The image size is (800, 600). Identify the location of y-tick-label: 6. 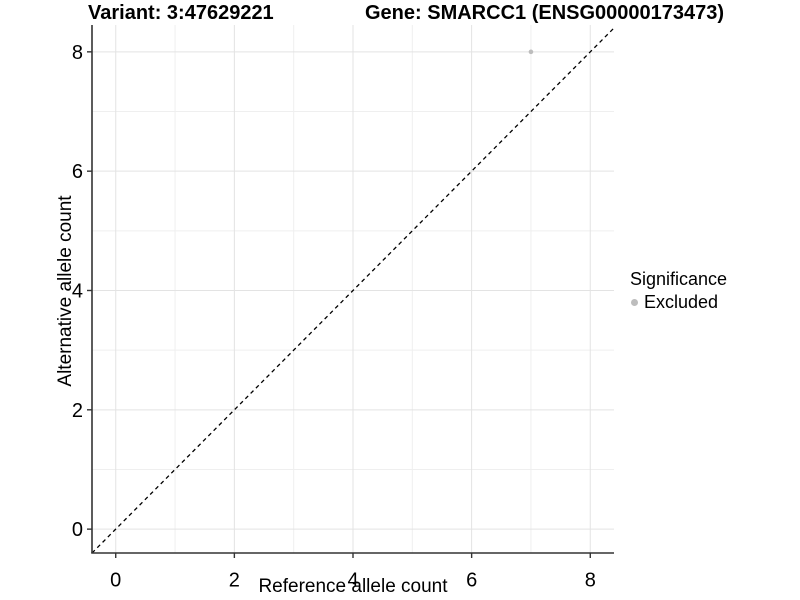
(77, 172).